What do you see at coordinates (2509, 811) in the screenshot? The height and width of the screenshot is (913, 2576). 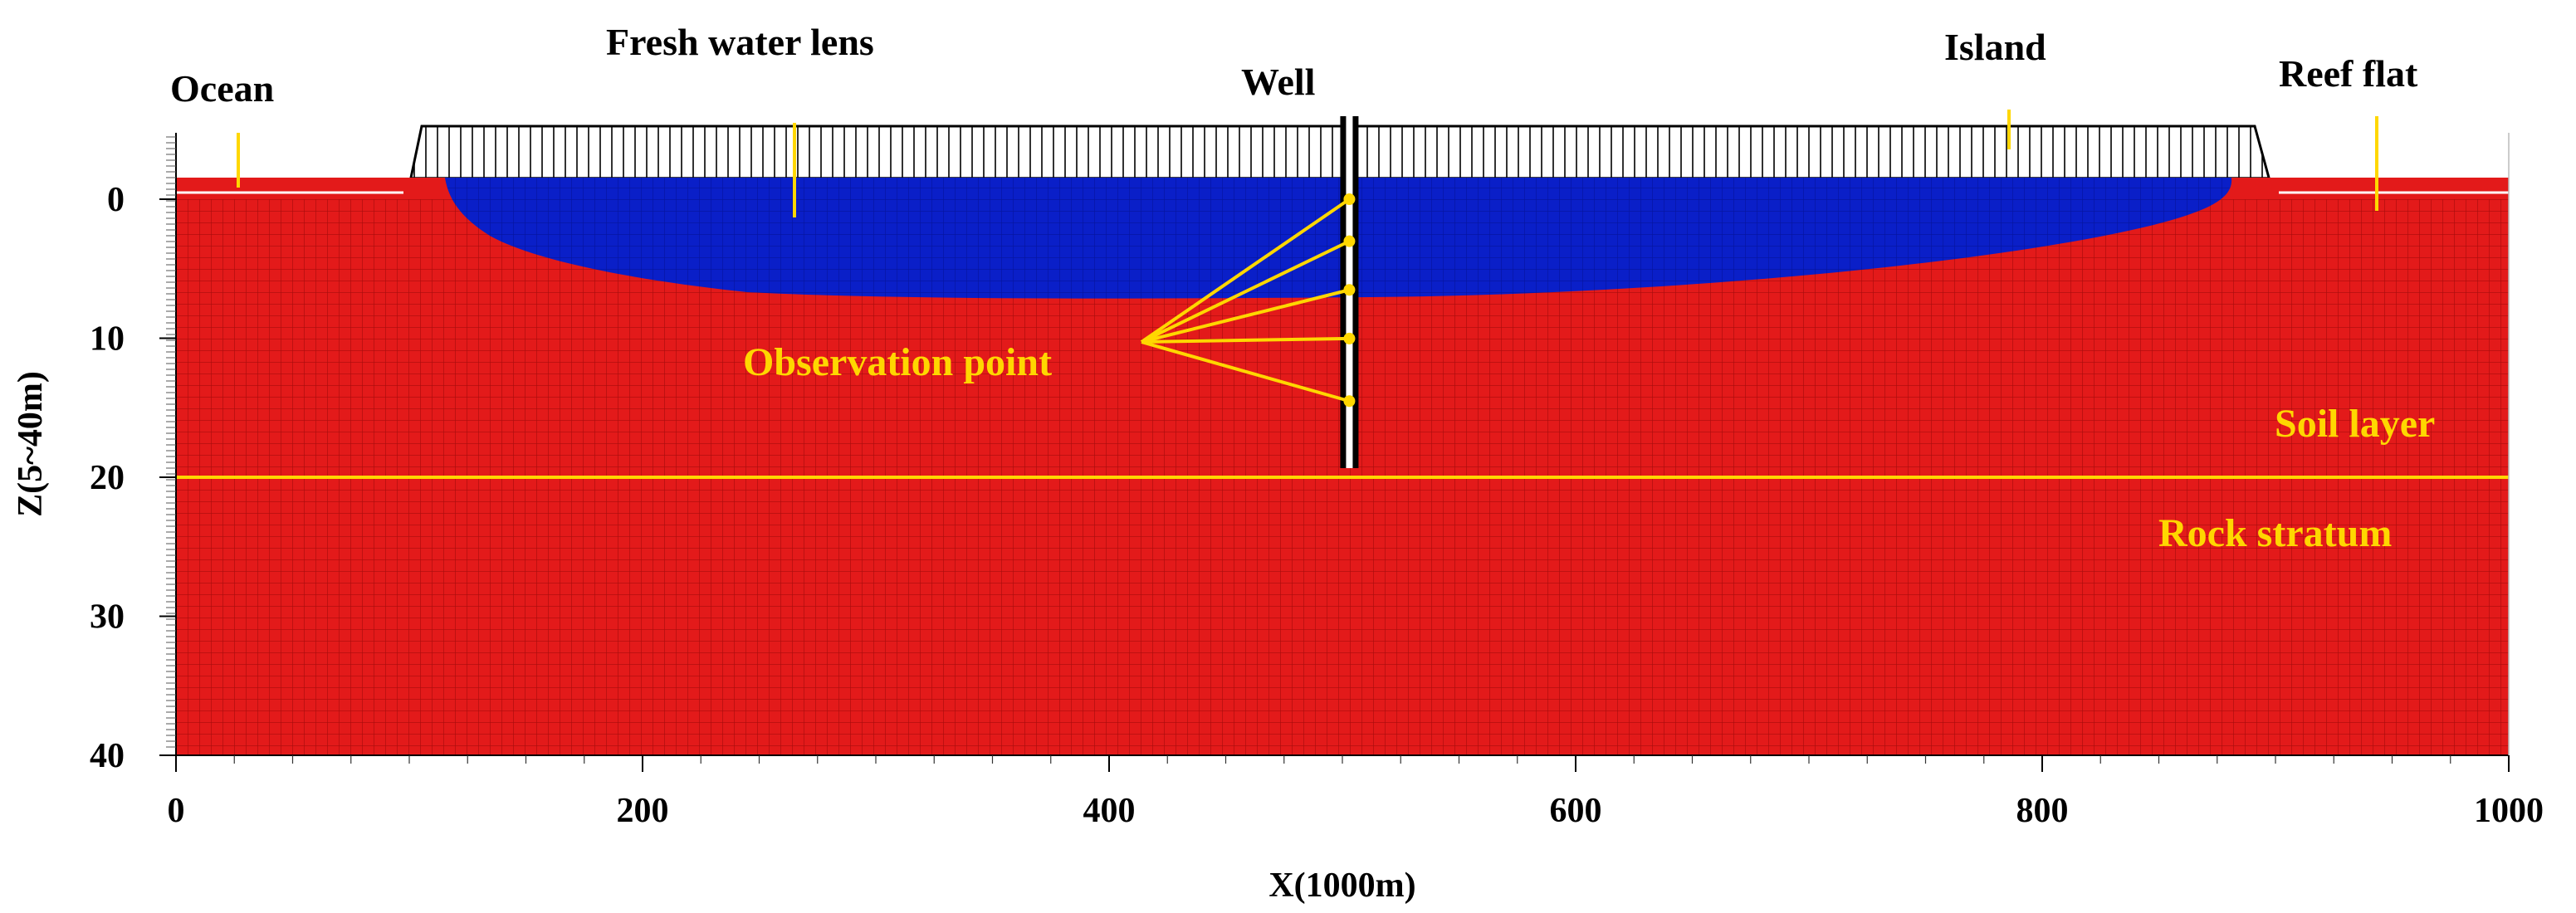 I see `x-tick-label: 1000` at bounding box center [2509, 811].